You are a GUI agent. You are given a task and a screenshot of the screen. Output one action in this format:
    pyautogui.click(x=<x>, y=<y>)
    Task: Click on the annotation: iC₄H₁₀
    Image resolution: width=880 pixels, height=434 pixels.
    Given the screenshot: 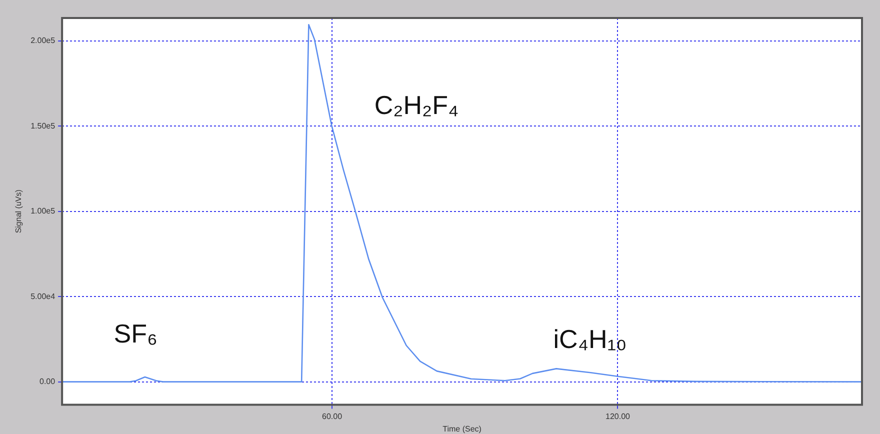 What is the action you would take?
    pyautogui.click(x=590, y=339)
    